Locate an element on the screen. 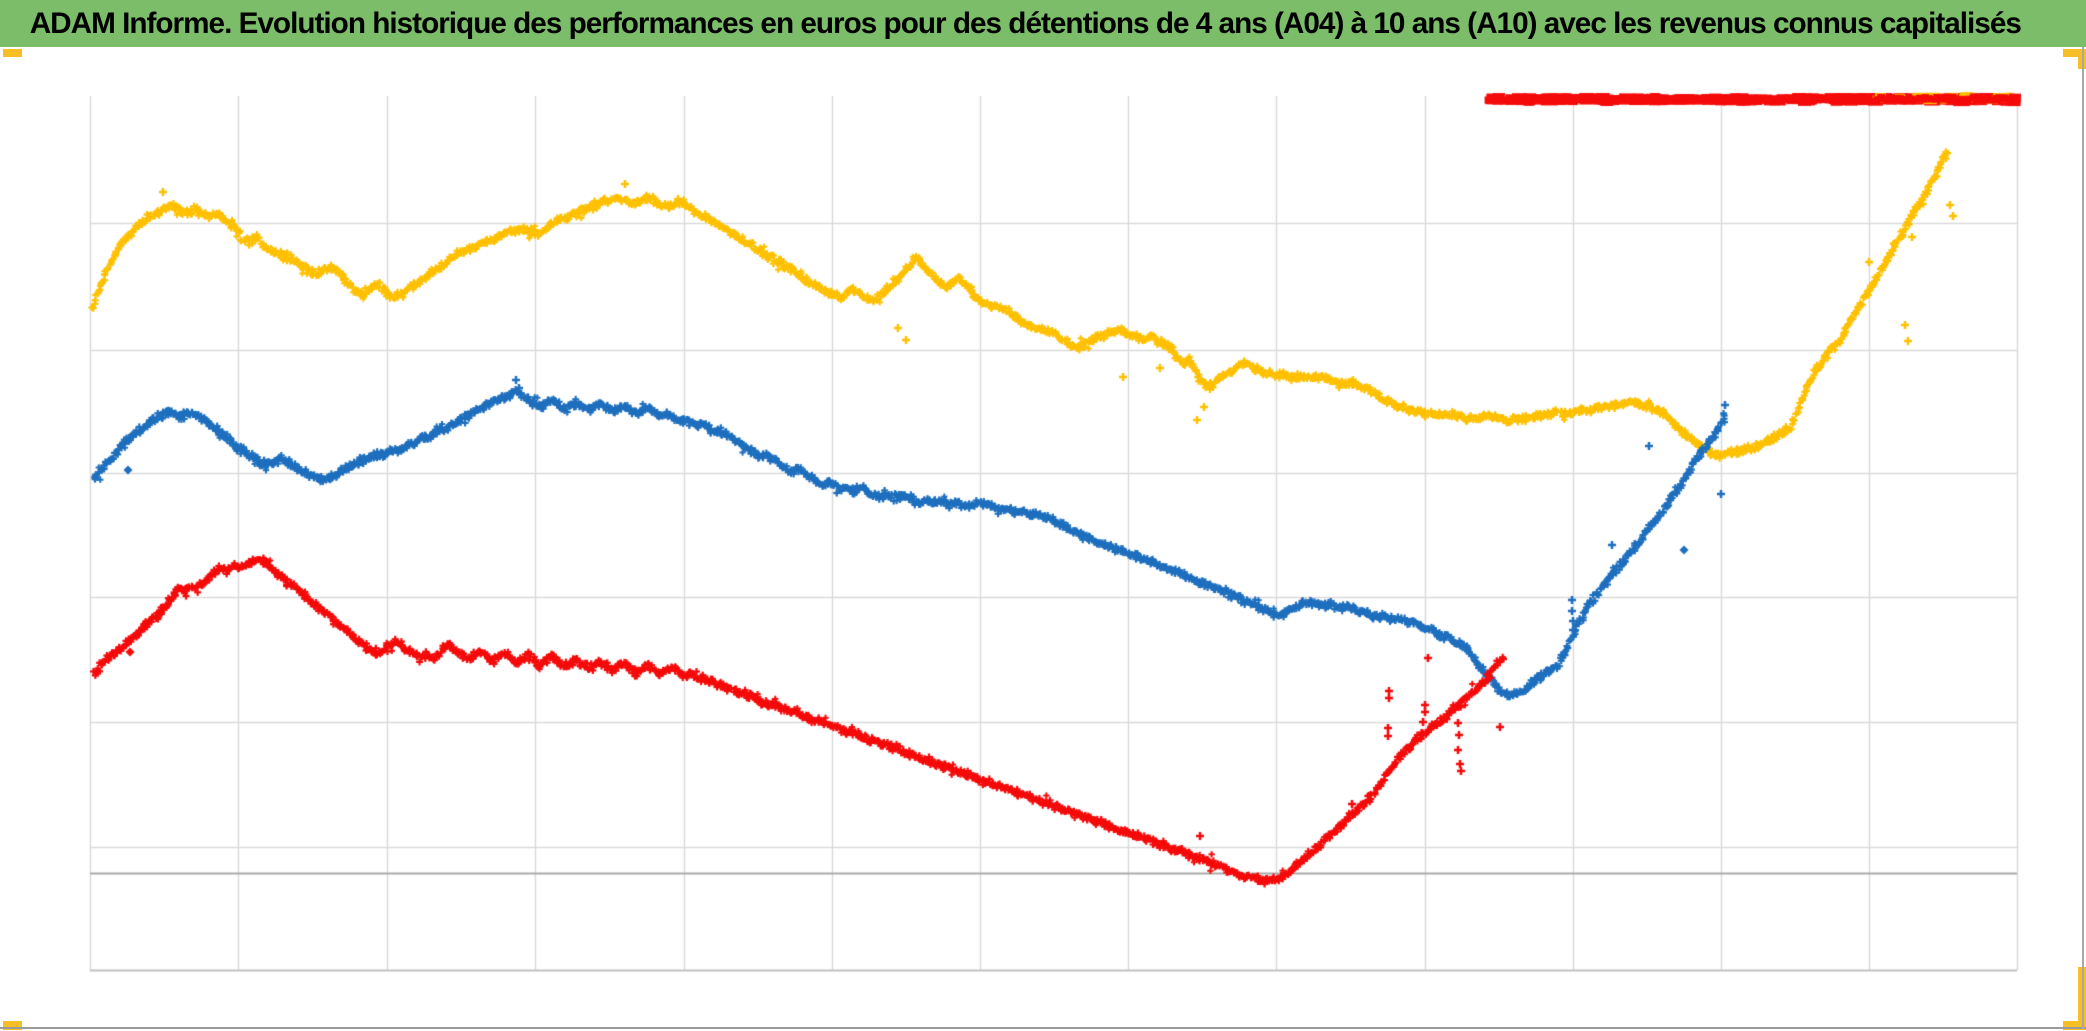 Image resolution: width=2086 pixels, height=1031 pixels. page-right-edge-line is located at coordinates (2083, 538).